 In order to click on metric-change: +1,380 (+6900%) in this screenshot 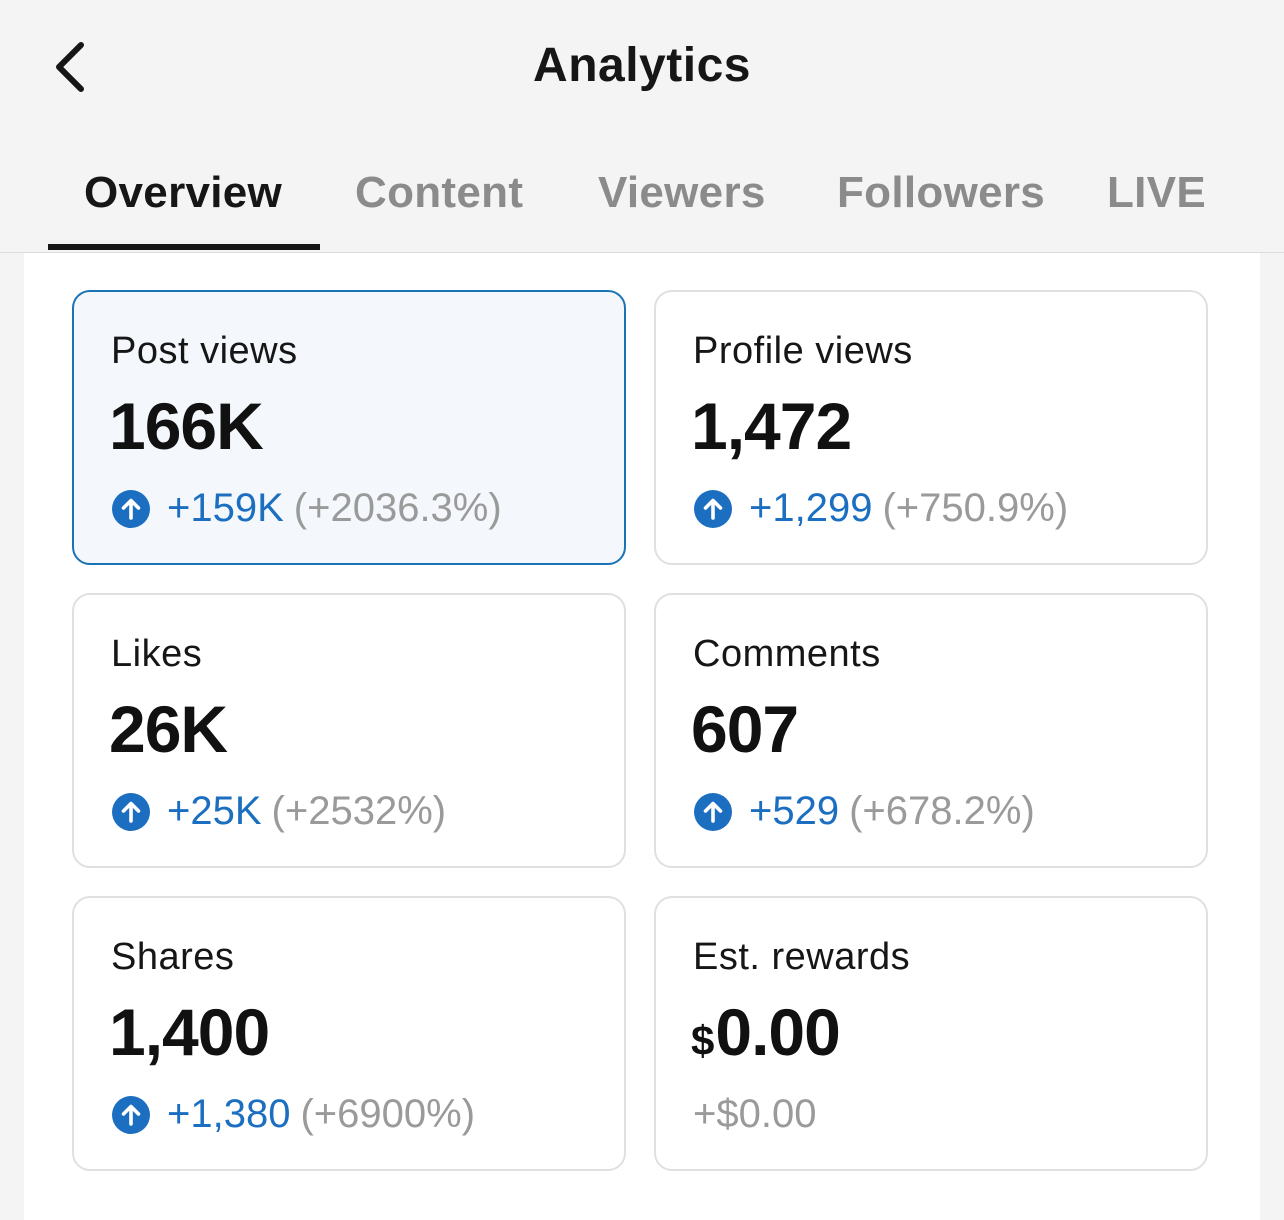, I will do `click(293, 1114)`.